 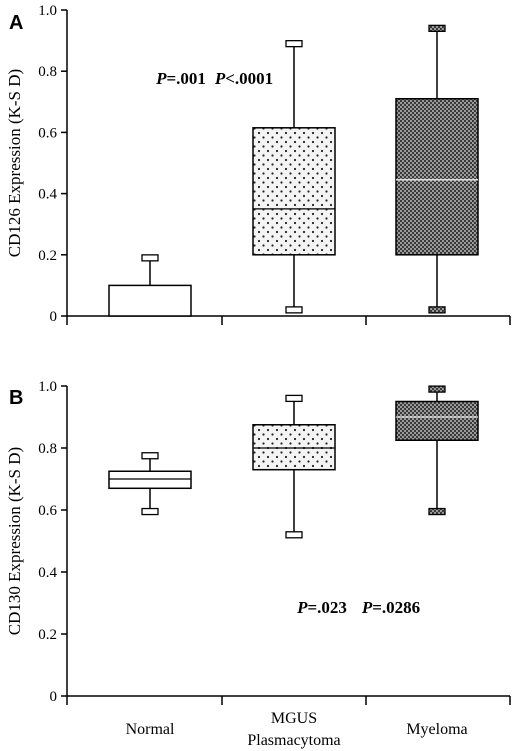 What do you see at coordinates (16, 23) in the screenshot?
I see `panel-letter: A` at bounding box center [16, 23].